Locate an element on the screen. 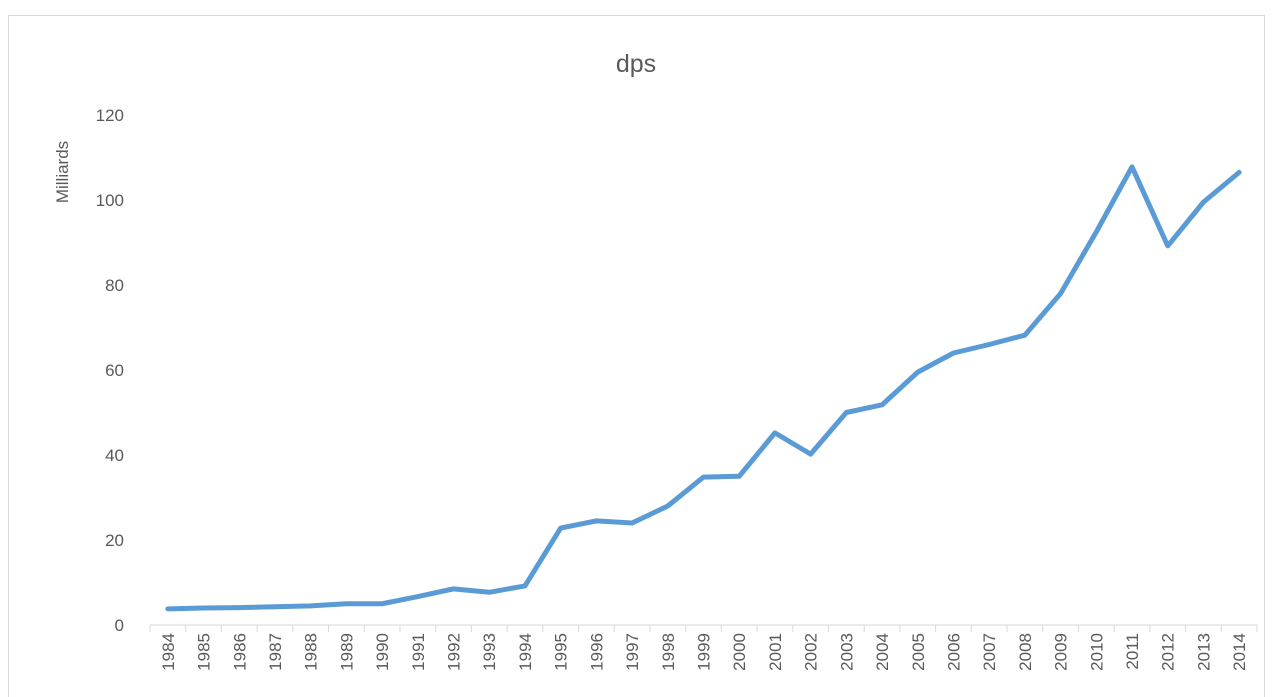  x-tick-label: 2014 is located at coordinates (1239, 652).